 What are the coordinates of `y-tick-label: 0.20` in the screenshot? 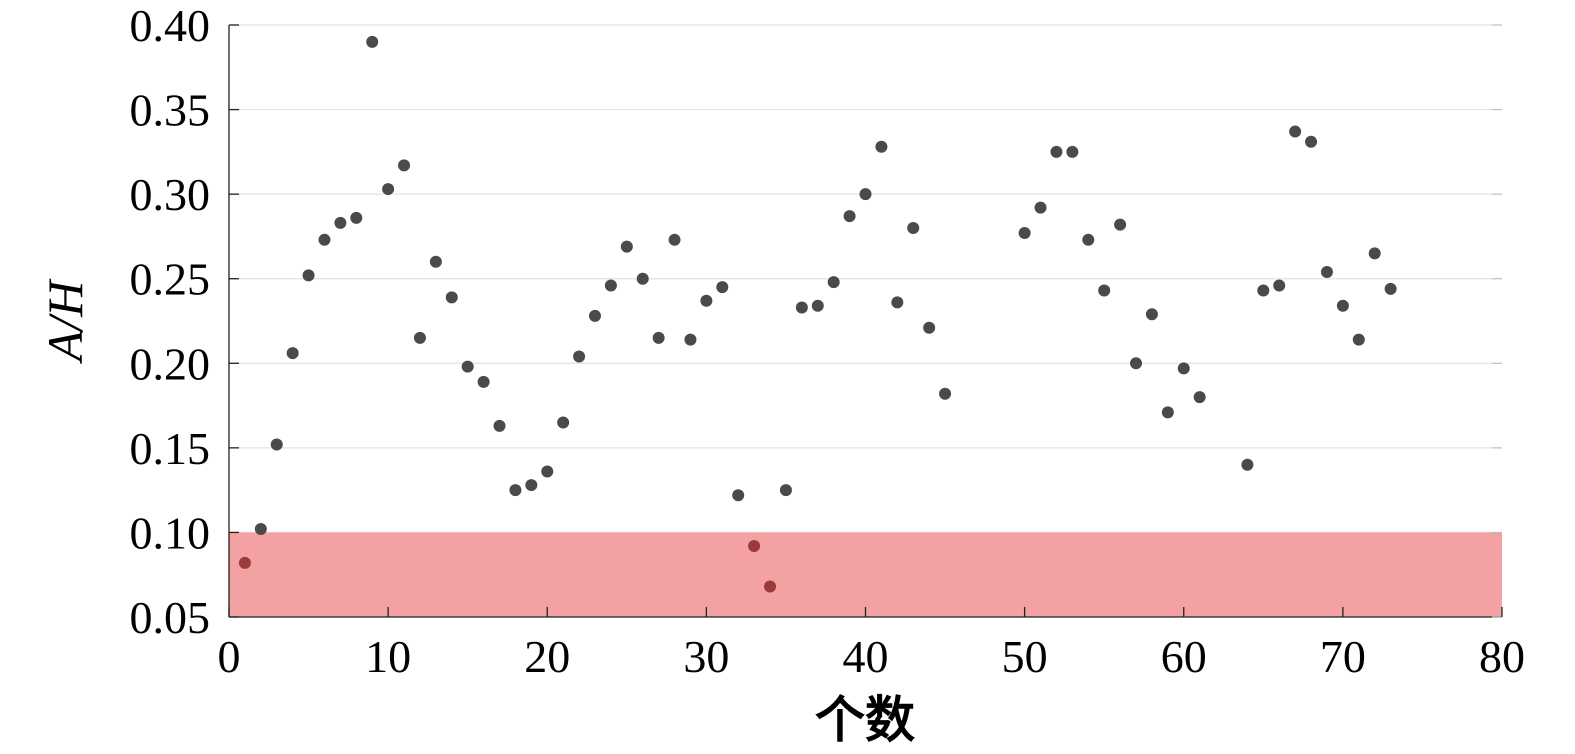 It's located at (170, 363).